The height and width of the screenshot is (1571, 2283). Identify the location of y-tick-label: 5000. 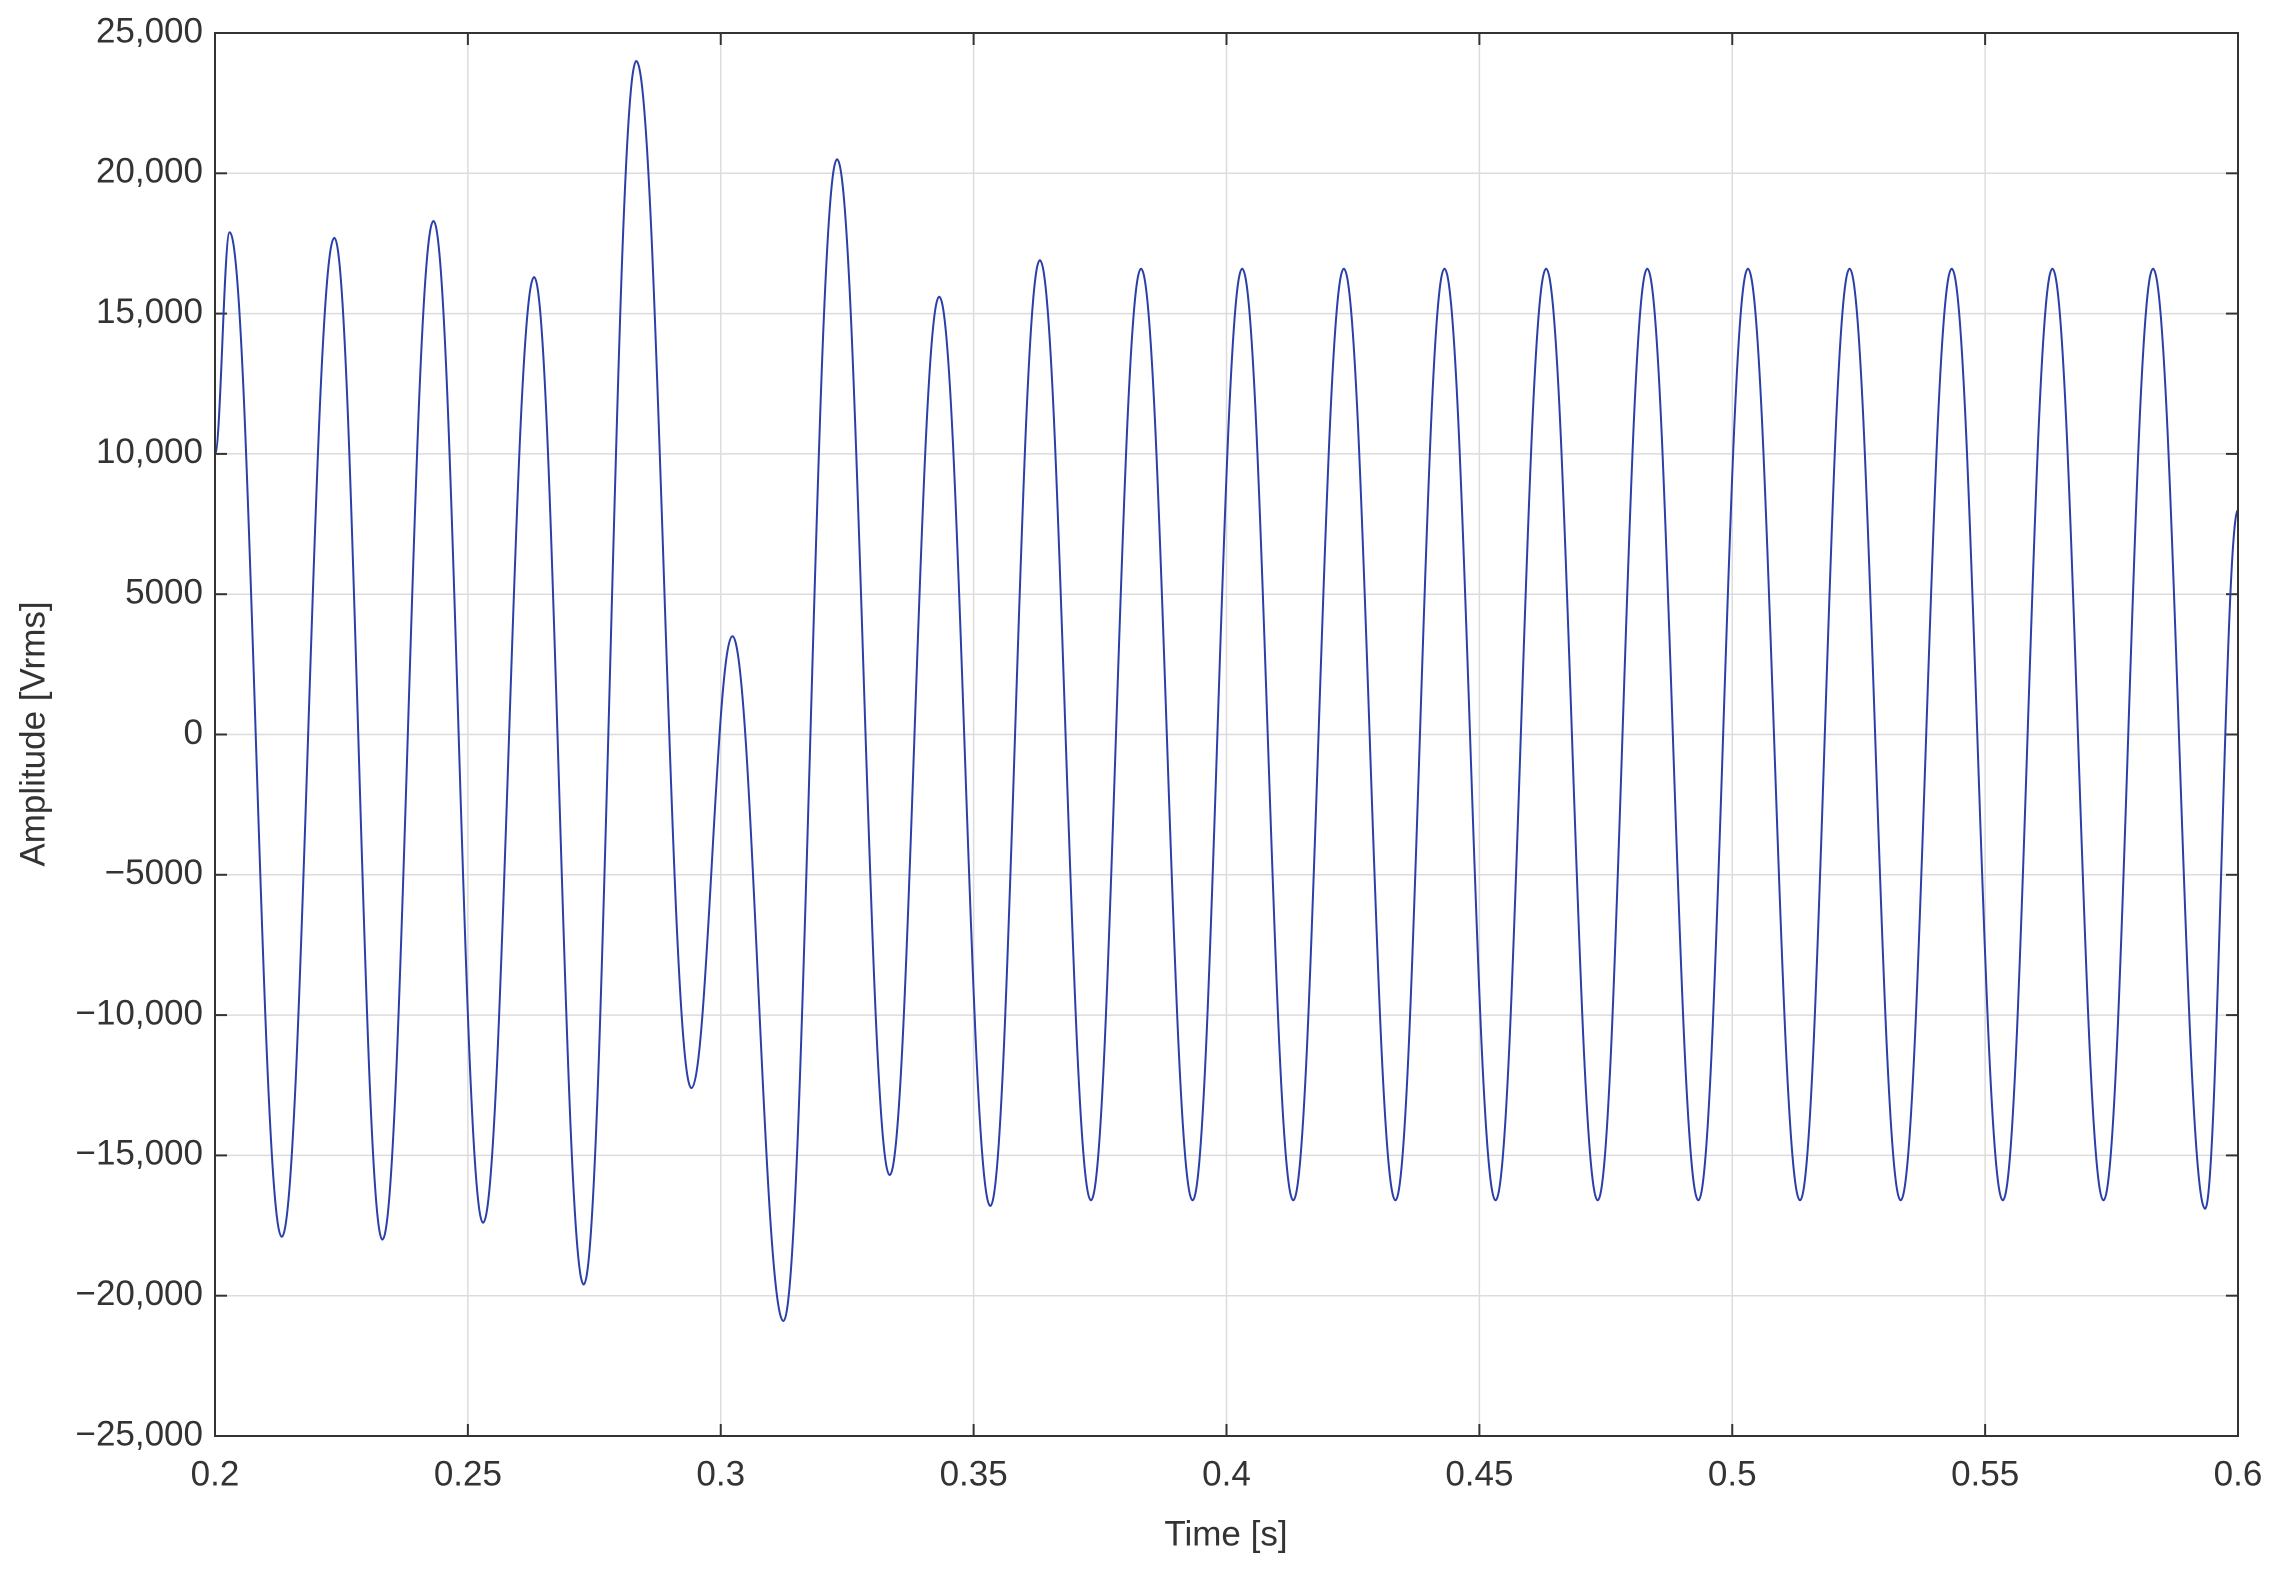
(164, 591).